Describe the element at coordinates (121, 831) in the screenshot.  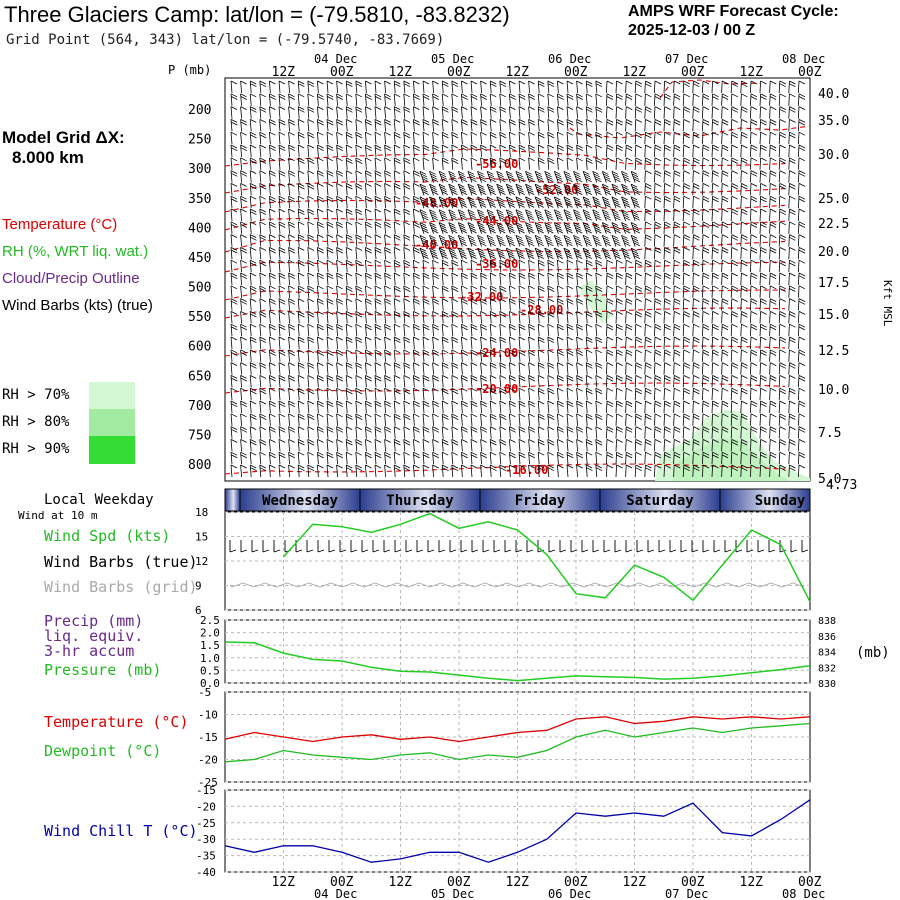
I see `wind-chill-label: Wind Chill T (°C)` at that location.